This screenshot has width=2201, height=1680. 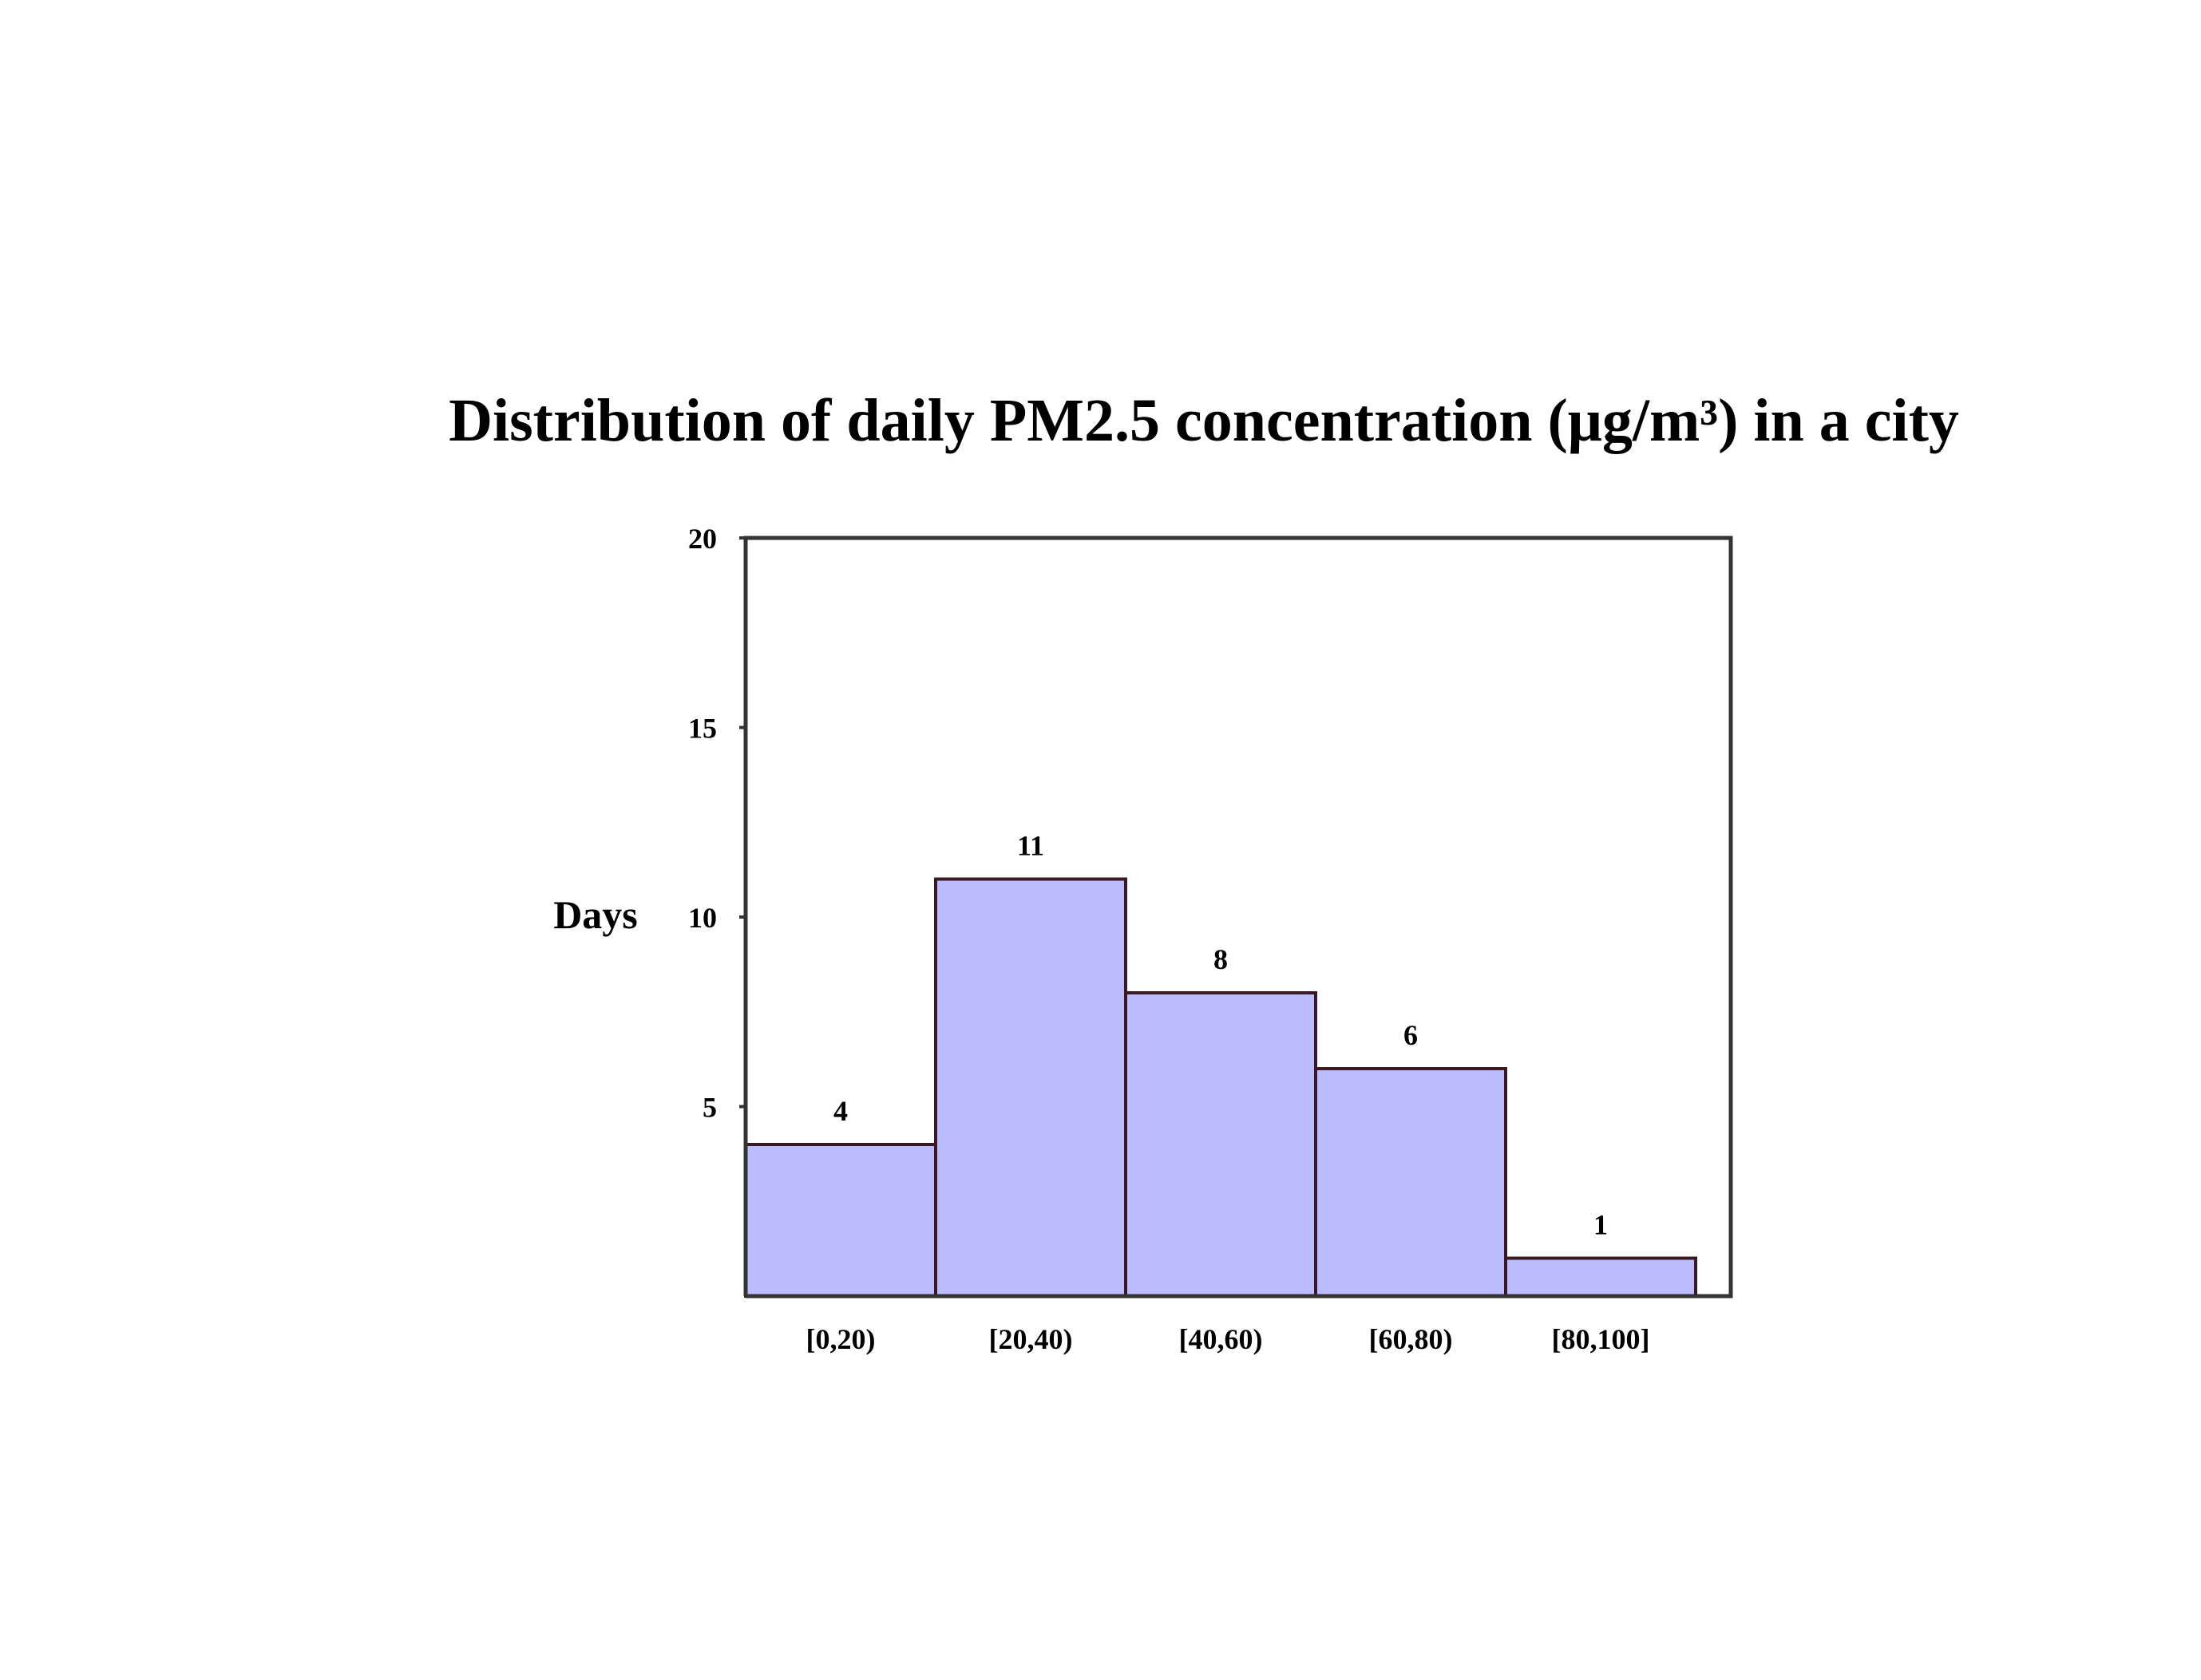 I want to click on data-label-0: 4, so click(x=840, y=1111).